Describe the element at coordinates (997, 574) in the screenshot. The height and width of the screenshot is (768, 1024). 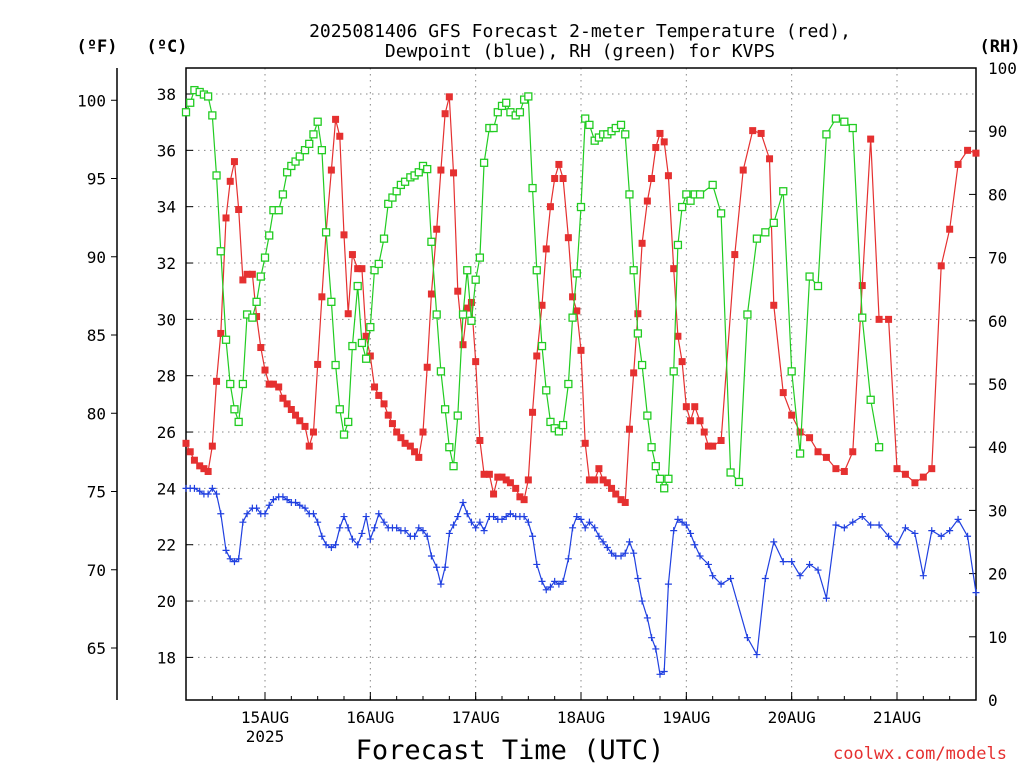
I see `rh-tick-label: 20` at that location.